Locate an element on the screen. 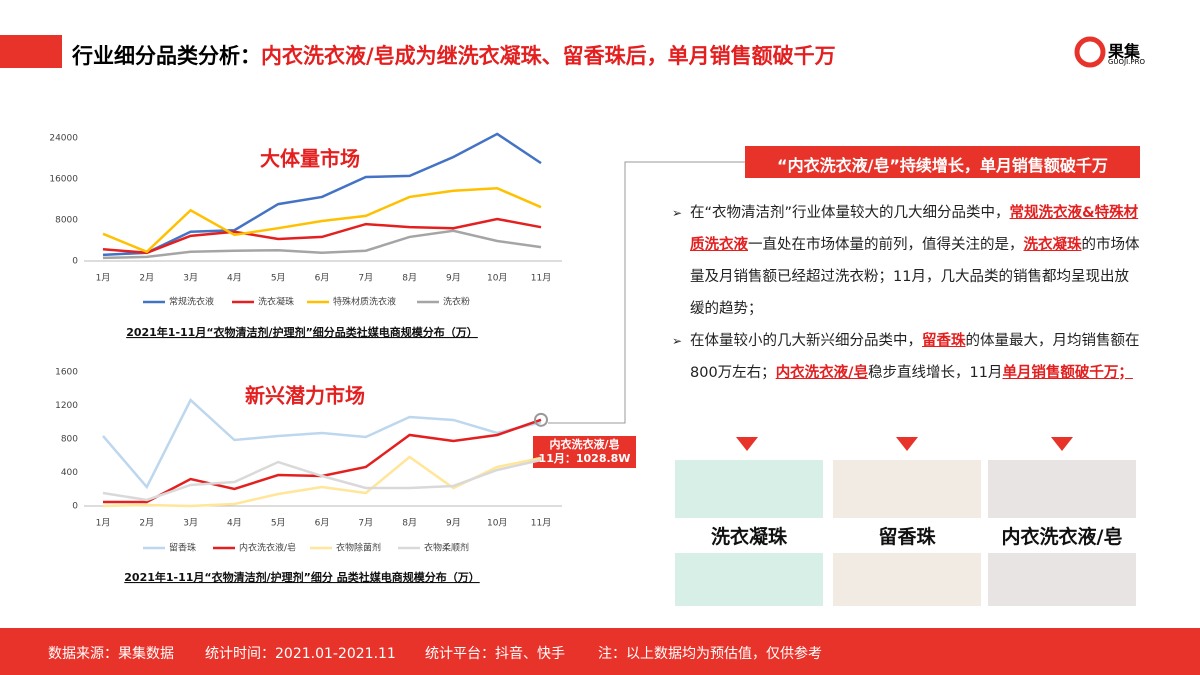 This screenshot has height=675, width=1200. panel-title-bg is located at coordinates (942, 162).